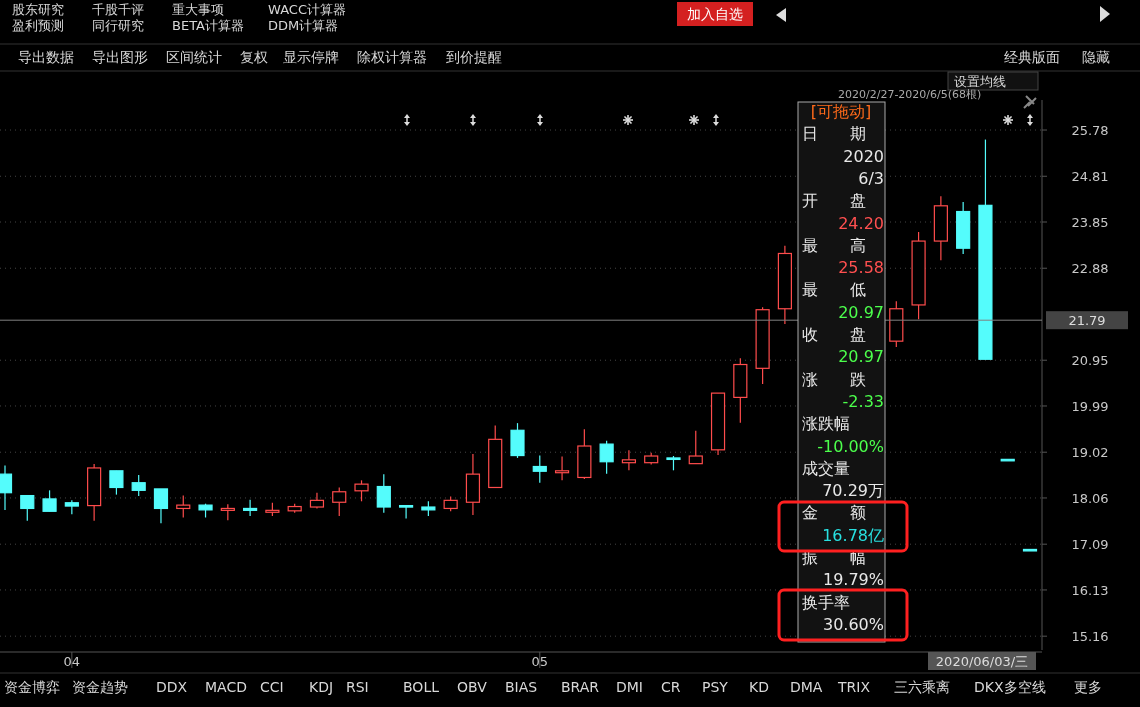 Image resolution: width=1140 pixels, height=707 pixels. I want to click on annotation: 19.79%, so click(853, 580).